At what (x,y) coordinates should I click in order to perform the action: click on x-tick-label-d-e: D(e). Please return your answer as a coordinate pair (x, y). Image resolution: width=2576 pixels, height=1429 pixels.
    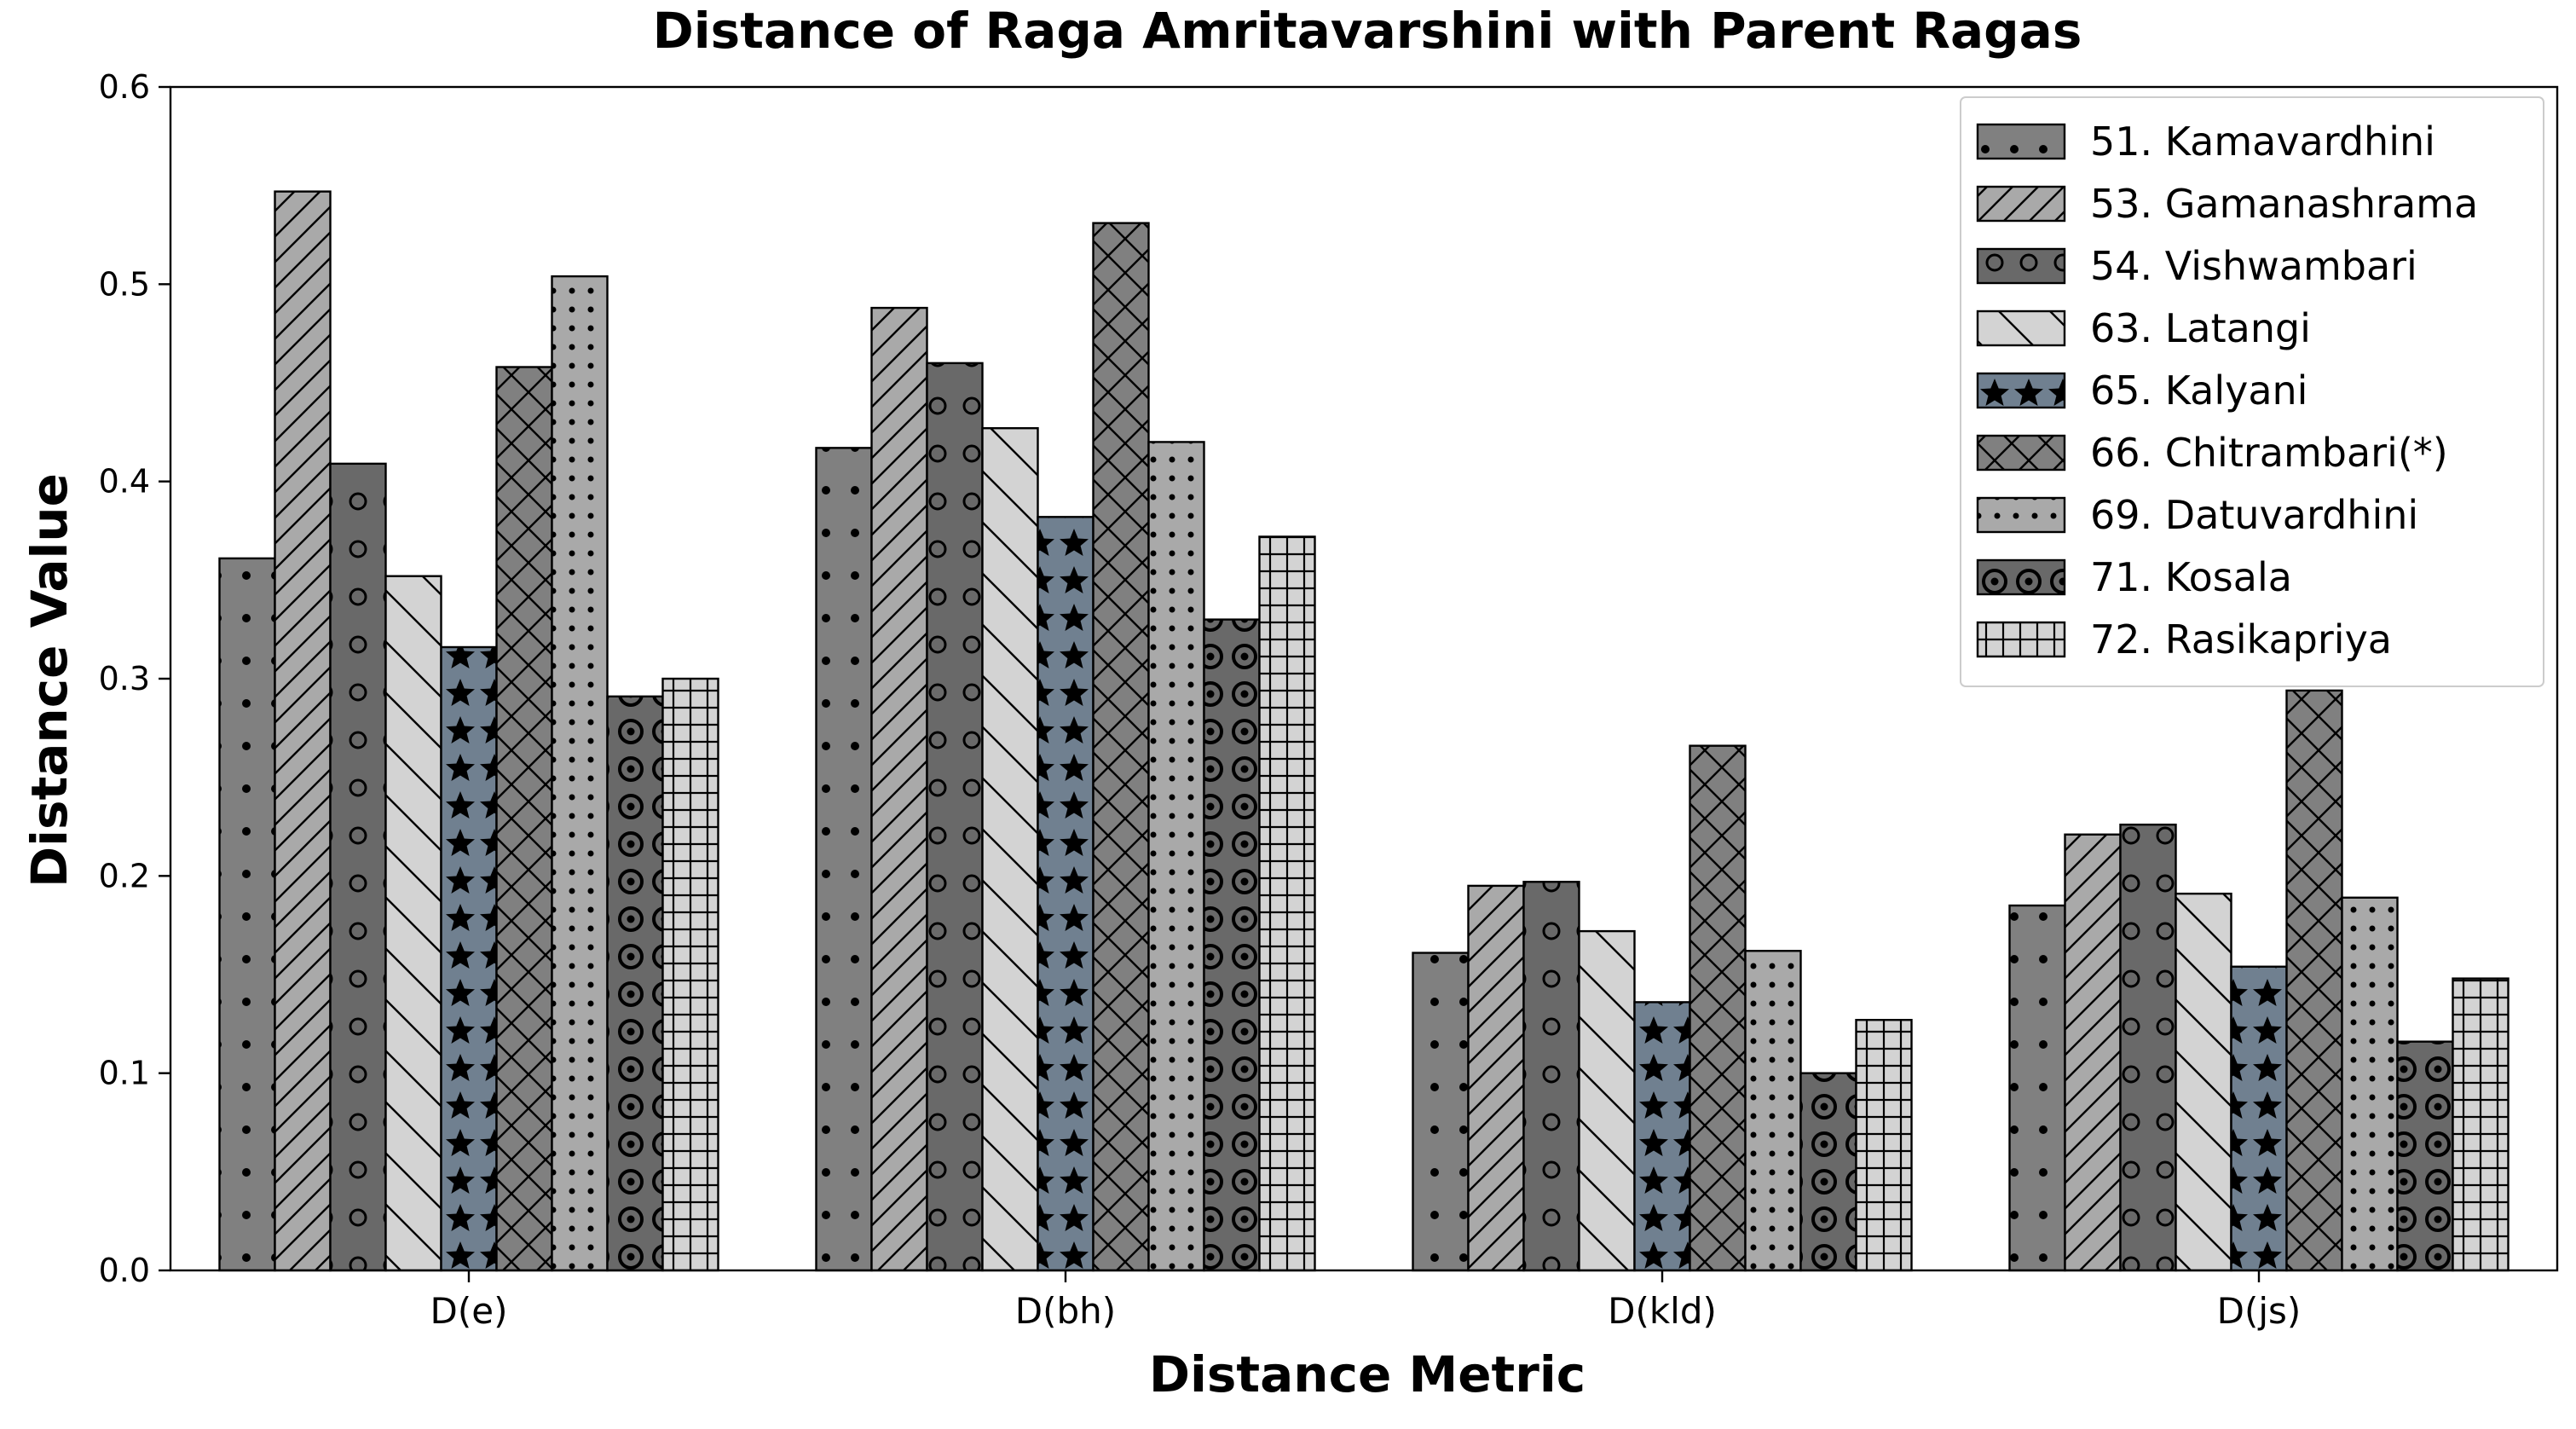
    Looking at the image, I should click on (469, 1311).